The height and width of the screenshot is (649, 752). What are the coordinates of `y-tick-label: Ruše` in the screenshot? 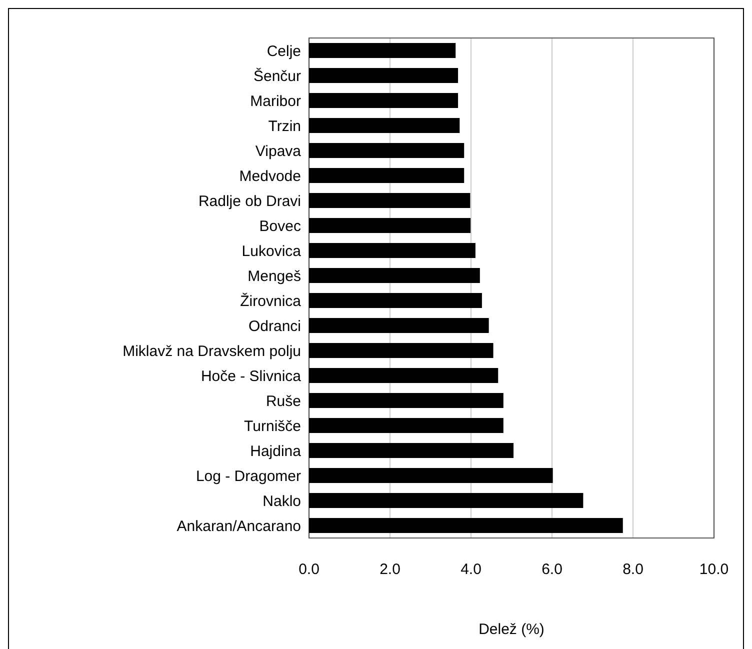 It's located at (283, 401).